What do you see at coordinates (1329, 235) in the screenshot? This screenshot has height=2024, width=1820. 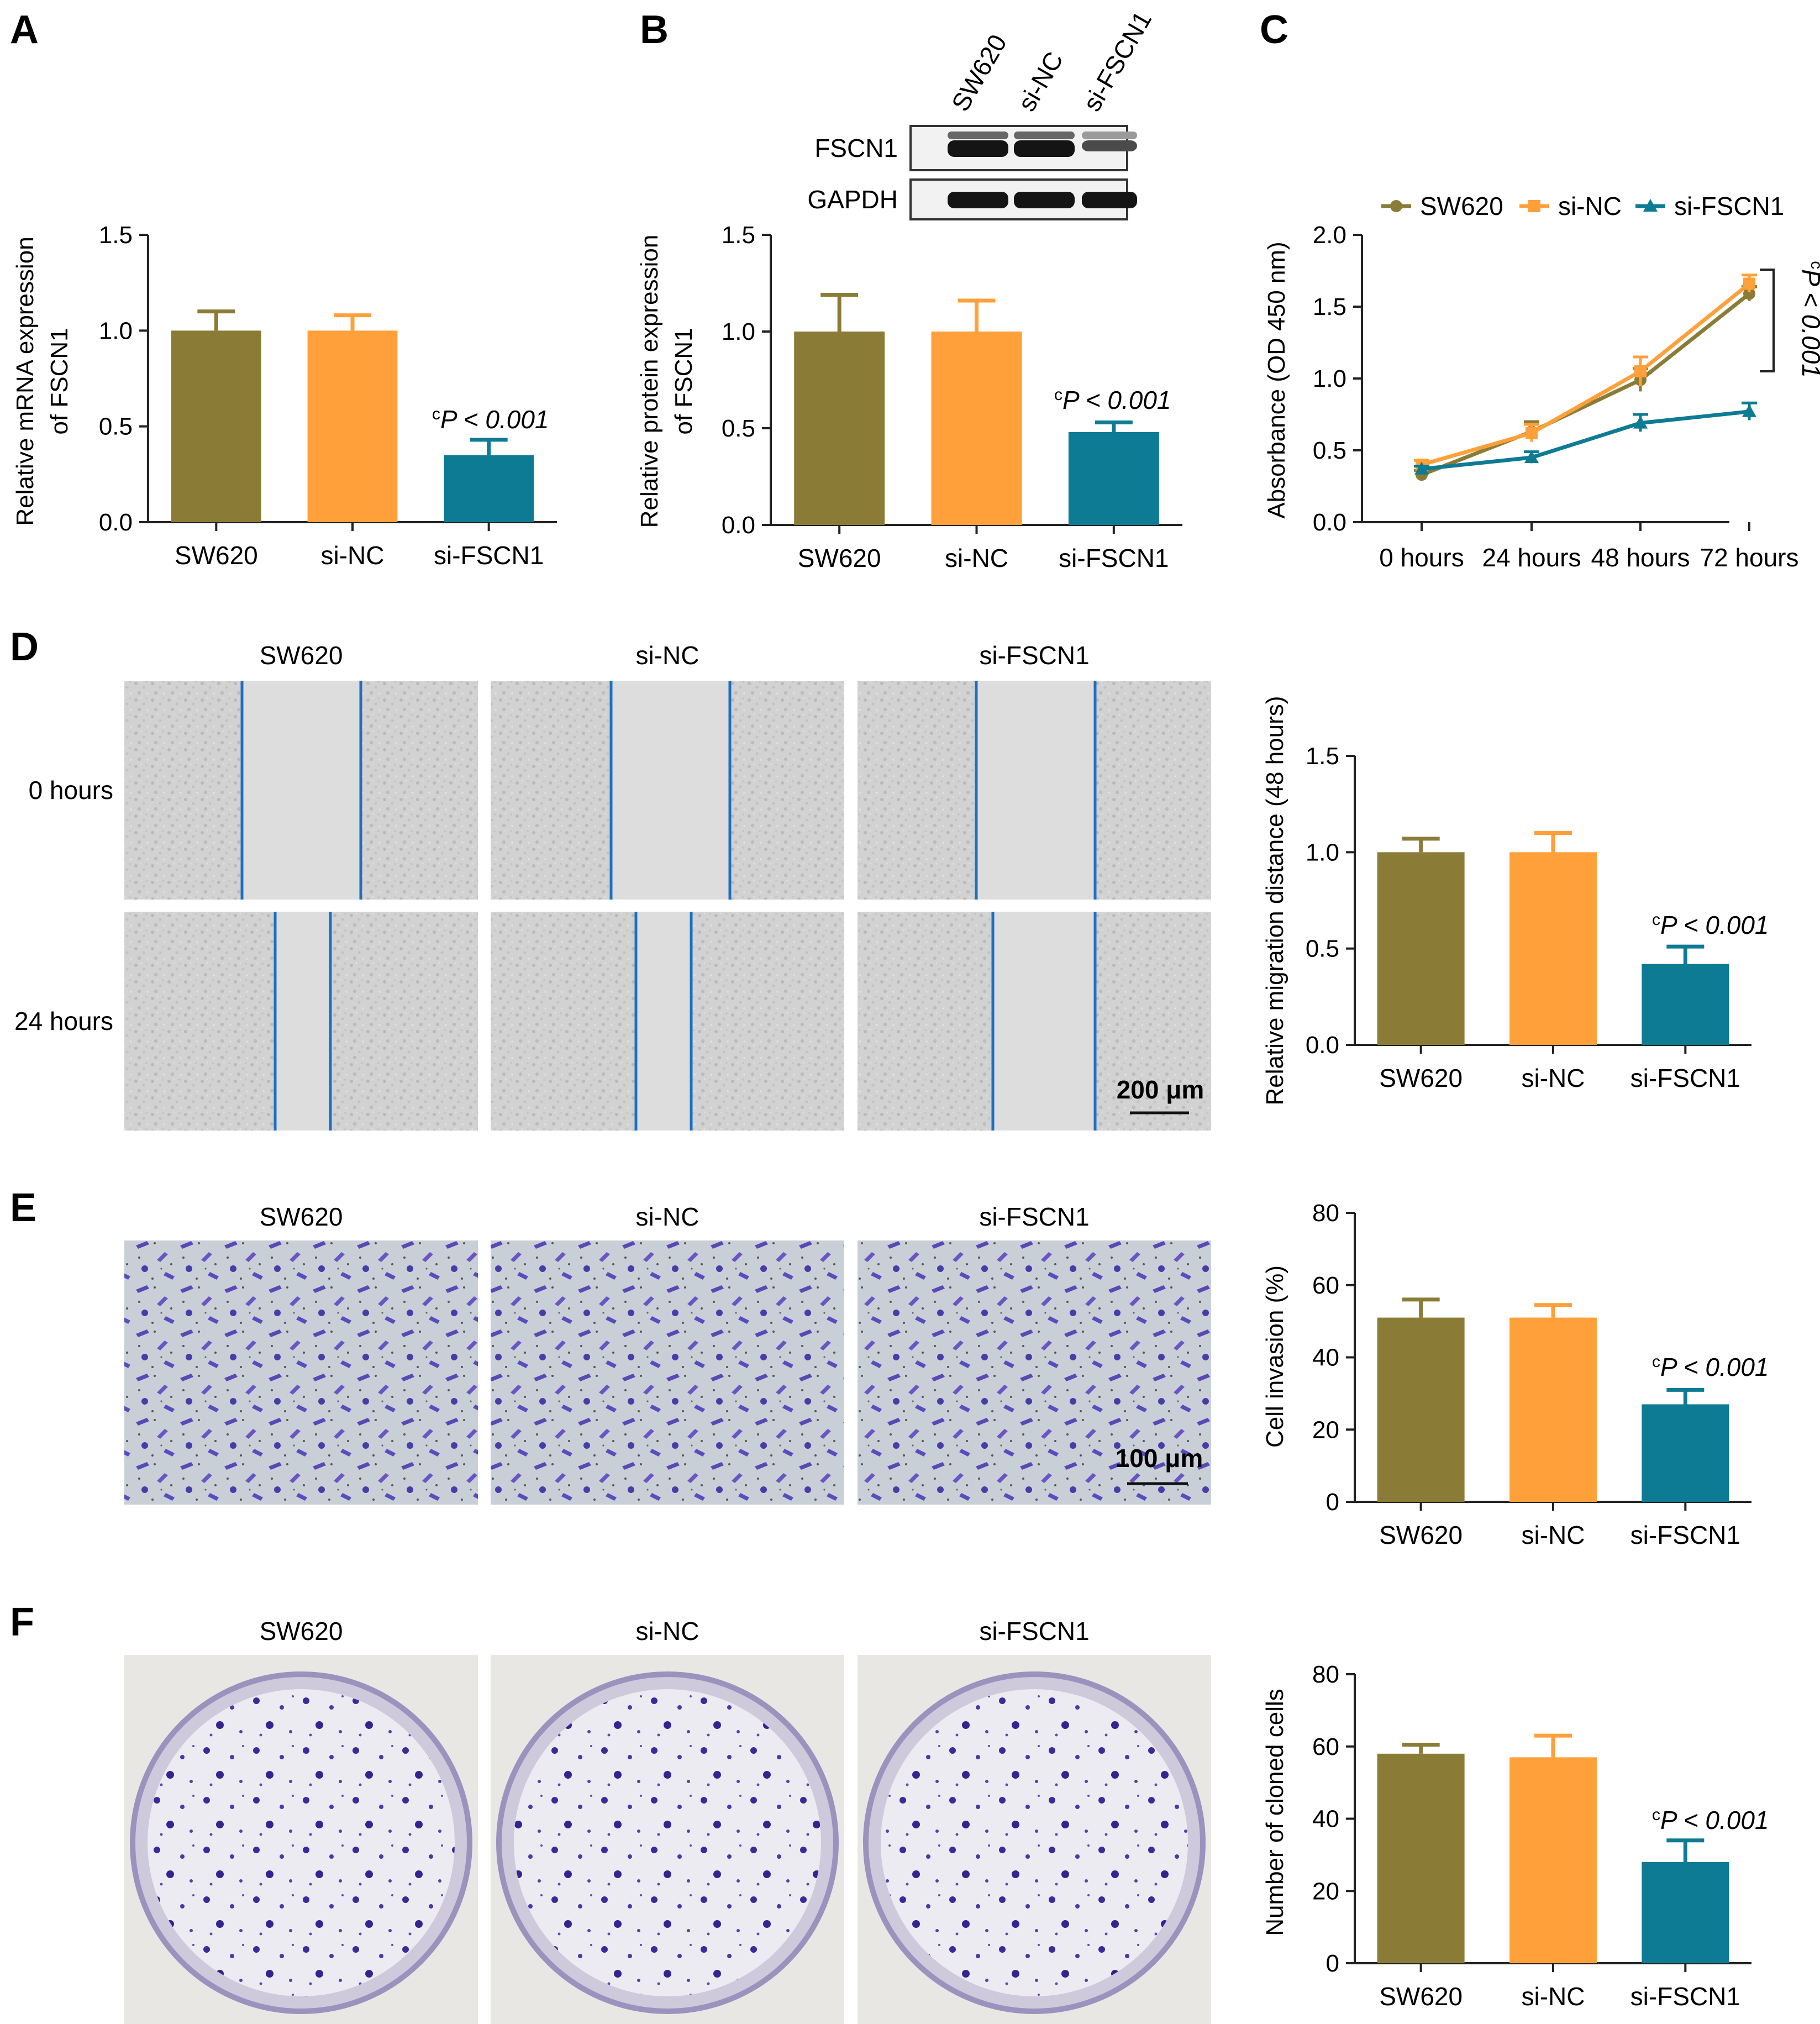 I see `y-tick-label: 2.0` at bounding box center [1329, 235].